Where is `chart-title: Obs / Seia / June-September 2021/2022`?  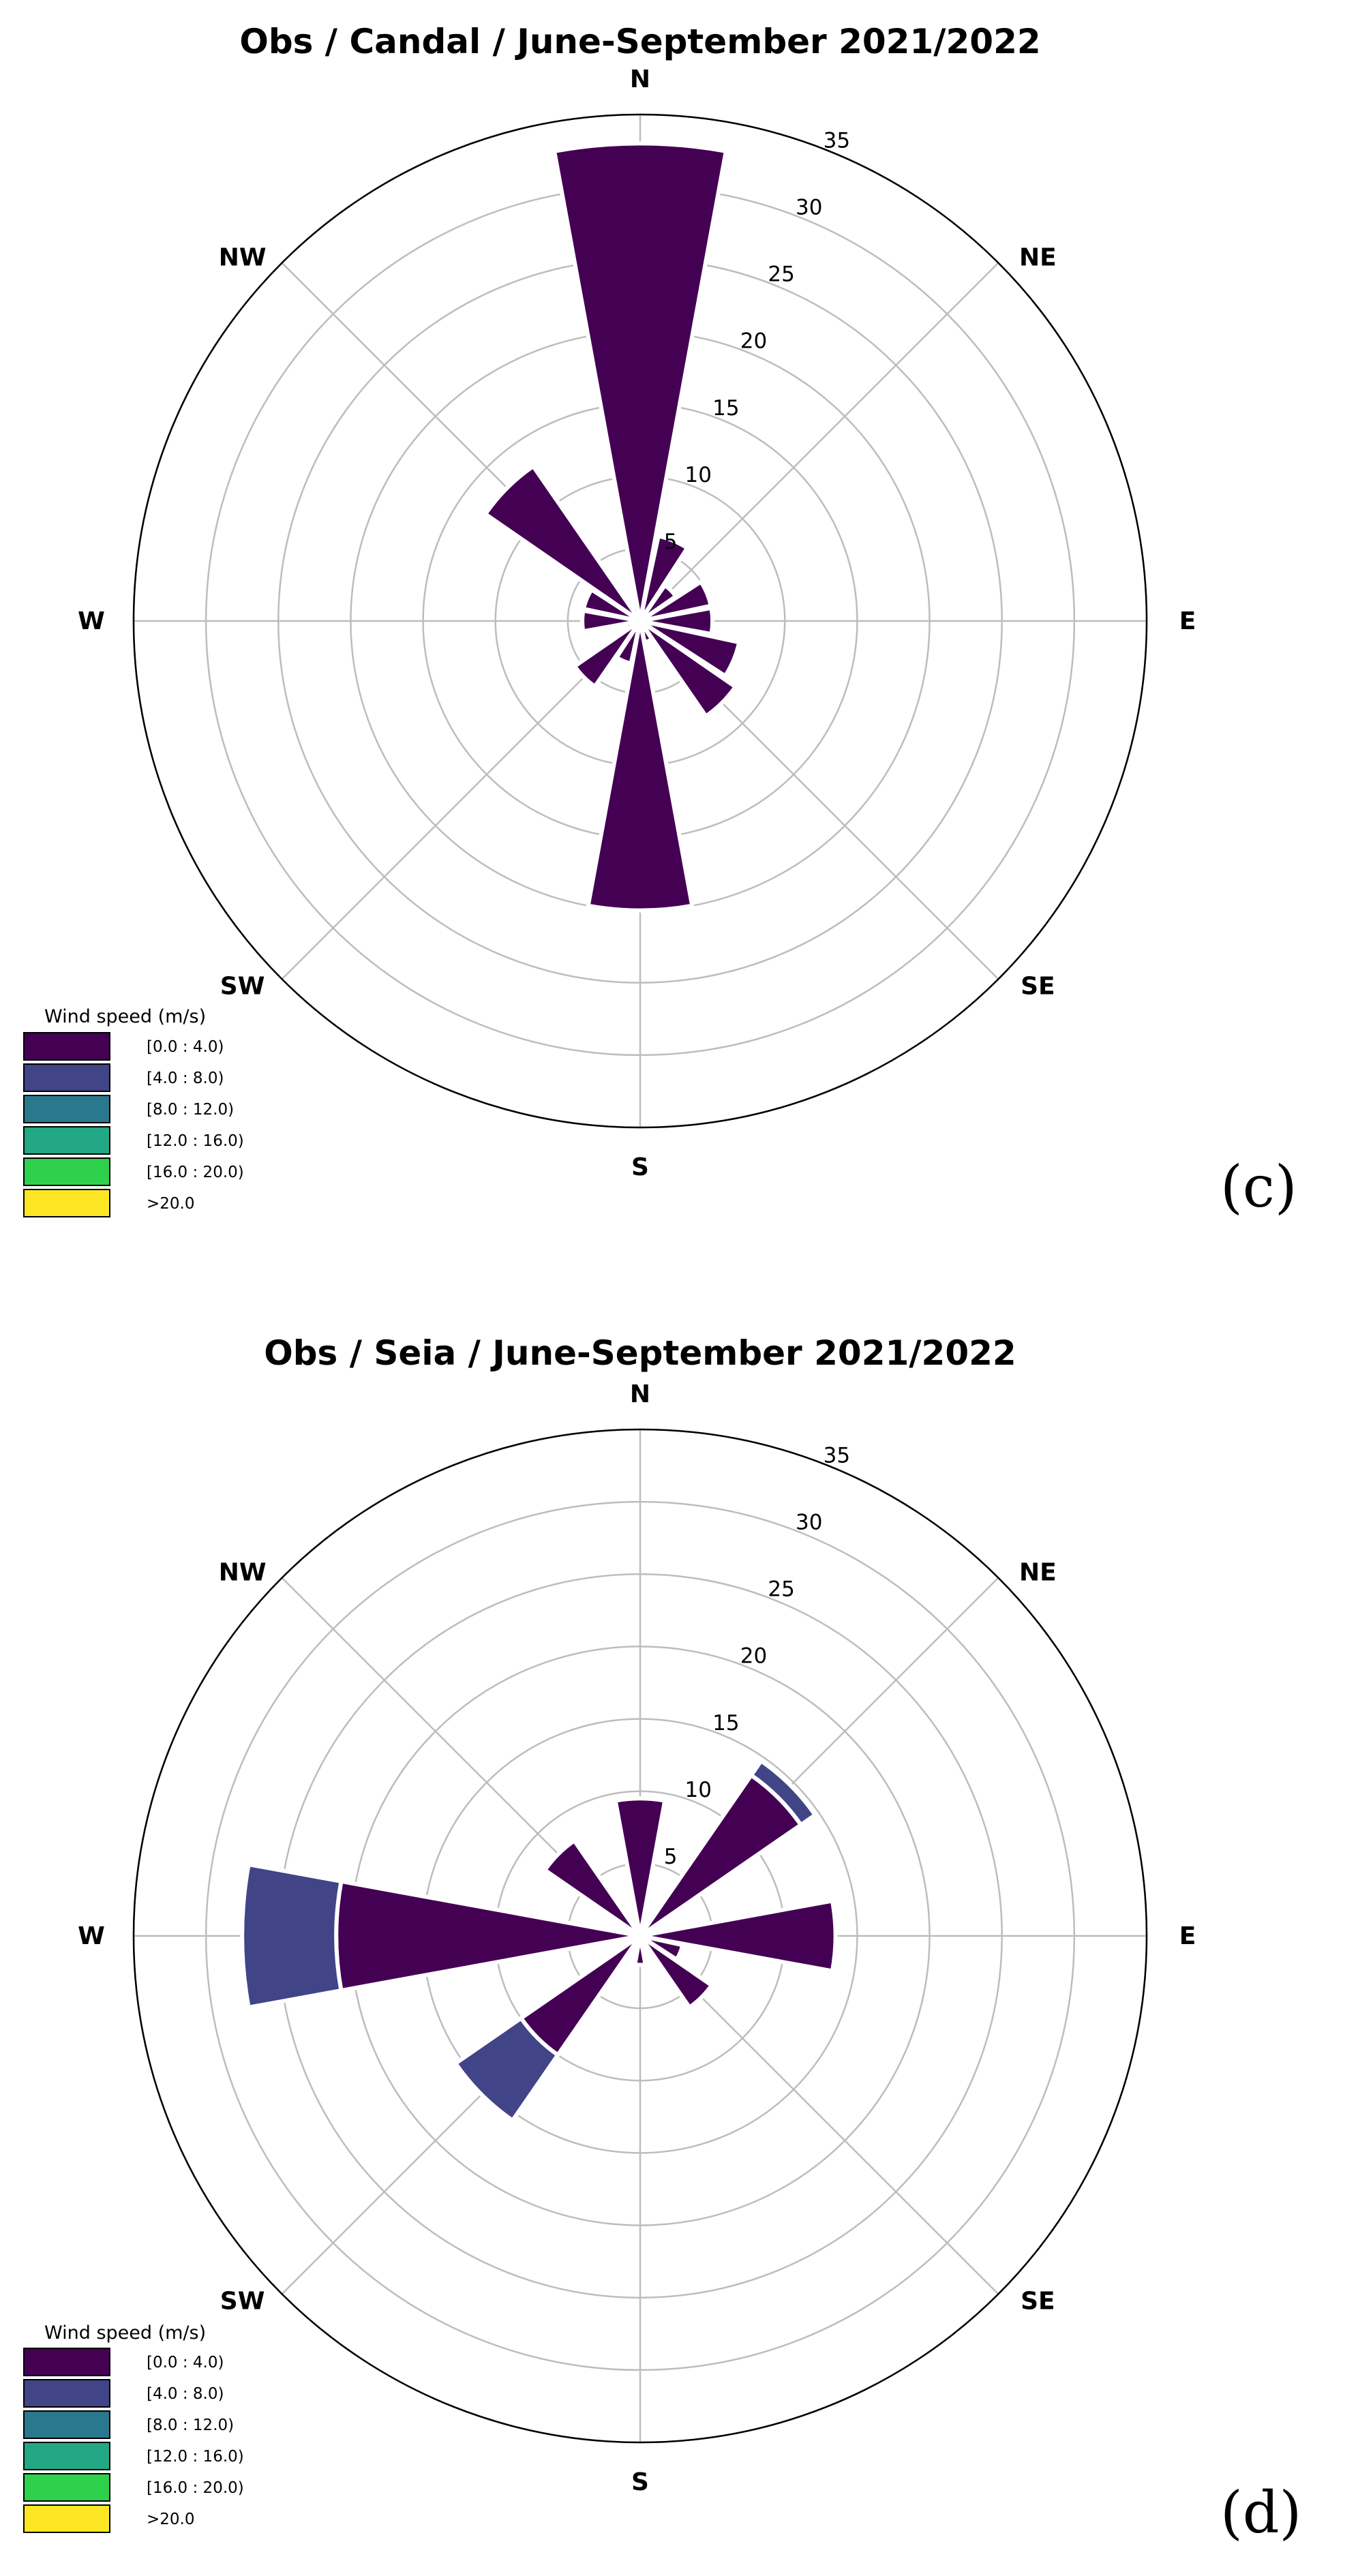
chart-title: Obs / Seia / June-September 2021/2022 is located at coordinates (640, 1353).